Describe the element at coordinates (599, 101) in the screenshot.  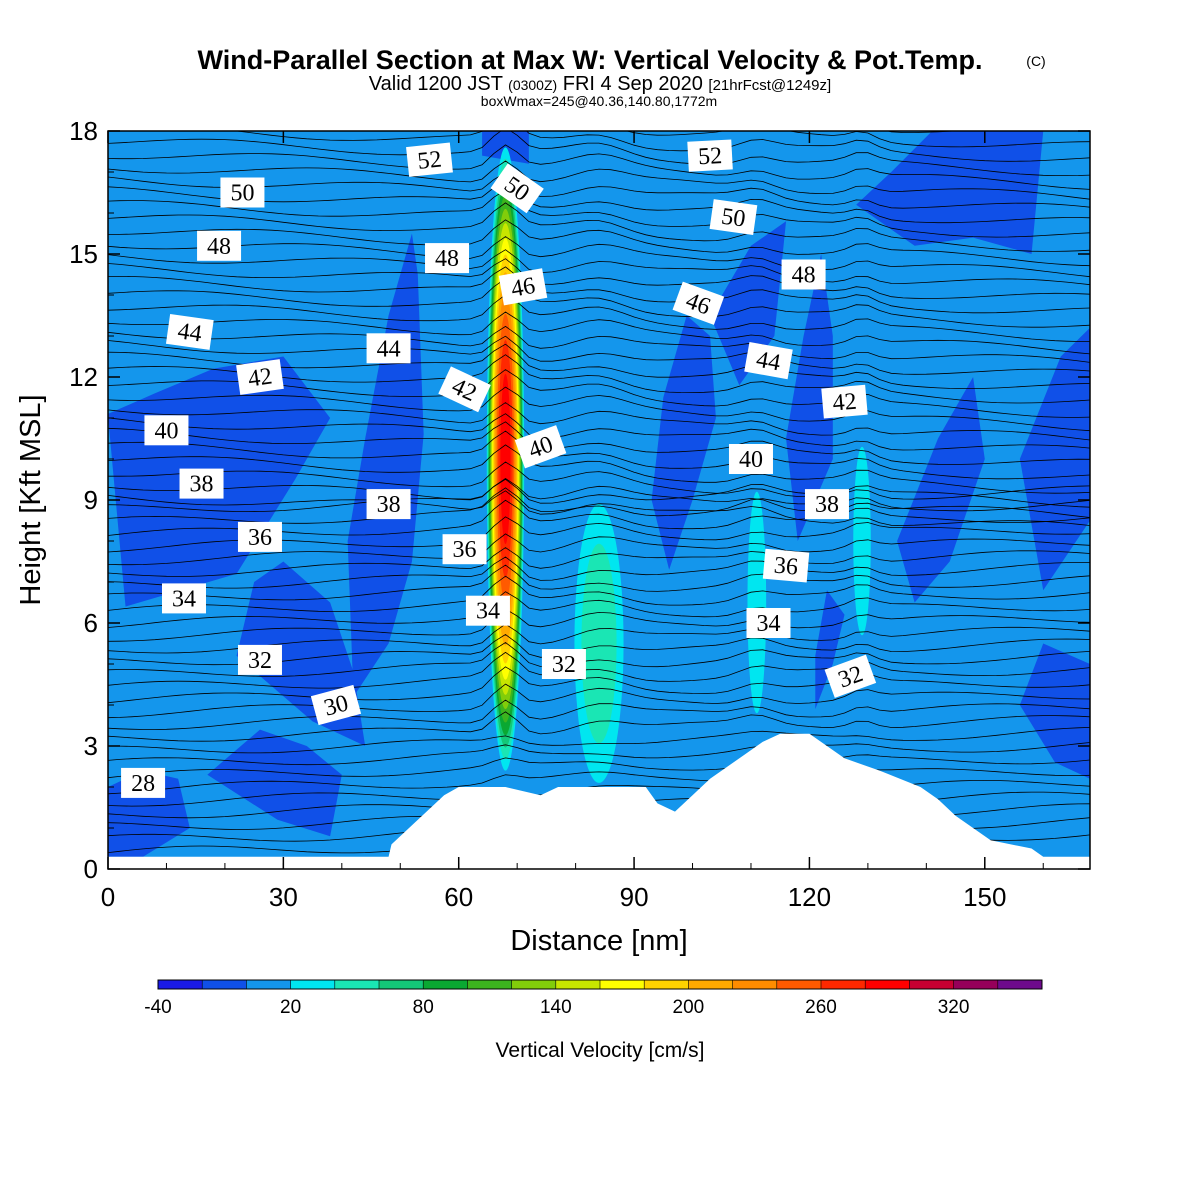
I see `box-info: boxWmax=245@40.36,140.80,1772m` at that location.